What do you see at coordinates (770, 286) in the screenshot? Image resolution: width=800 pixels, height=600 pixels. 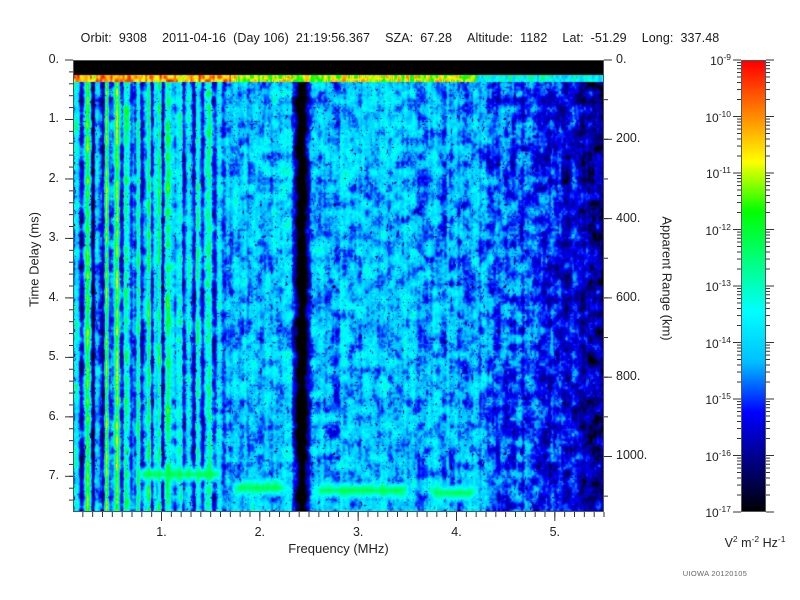 I see `colorbar-right-tick-marks` at bounding box center [770, 286].